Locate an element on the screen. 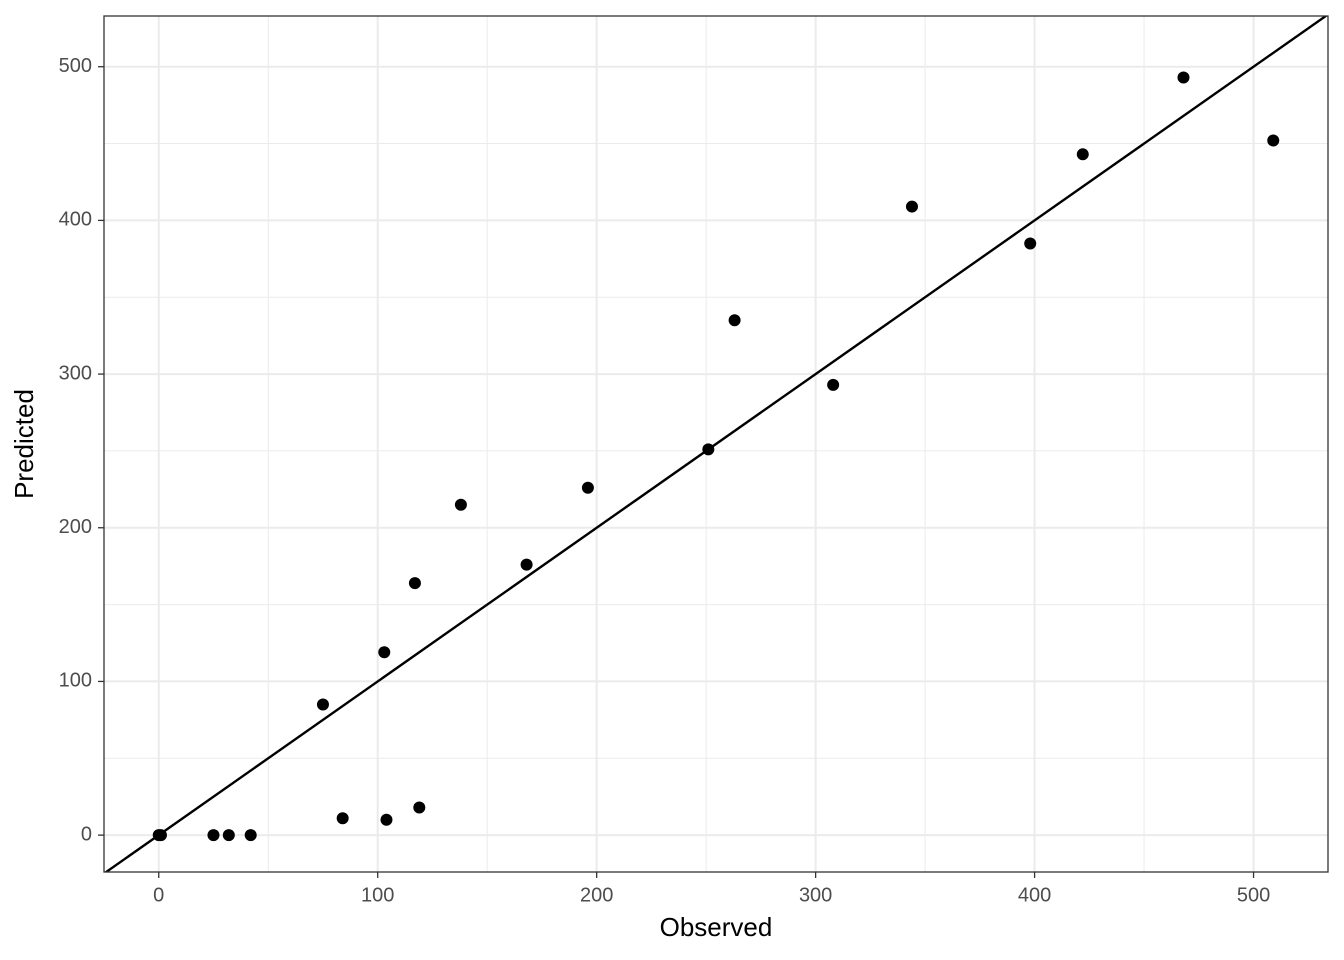 This screenshot has height=960, width=1344. x-tick-label: 0 is located at coordinates (158, 895).